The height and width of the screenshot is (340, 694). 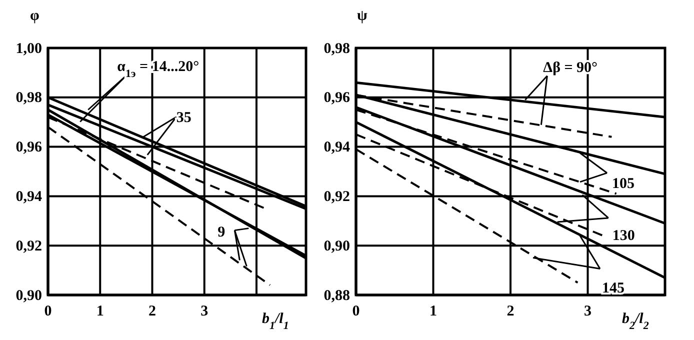 What do you see at coordinates (636, 321) in the screenshot?
I see `x-axis-title: b$_{2}$/l$_{2}$` at bounding box center [636, 321].